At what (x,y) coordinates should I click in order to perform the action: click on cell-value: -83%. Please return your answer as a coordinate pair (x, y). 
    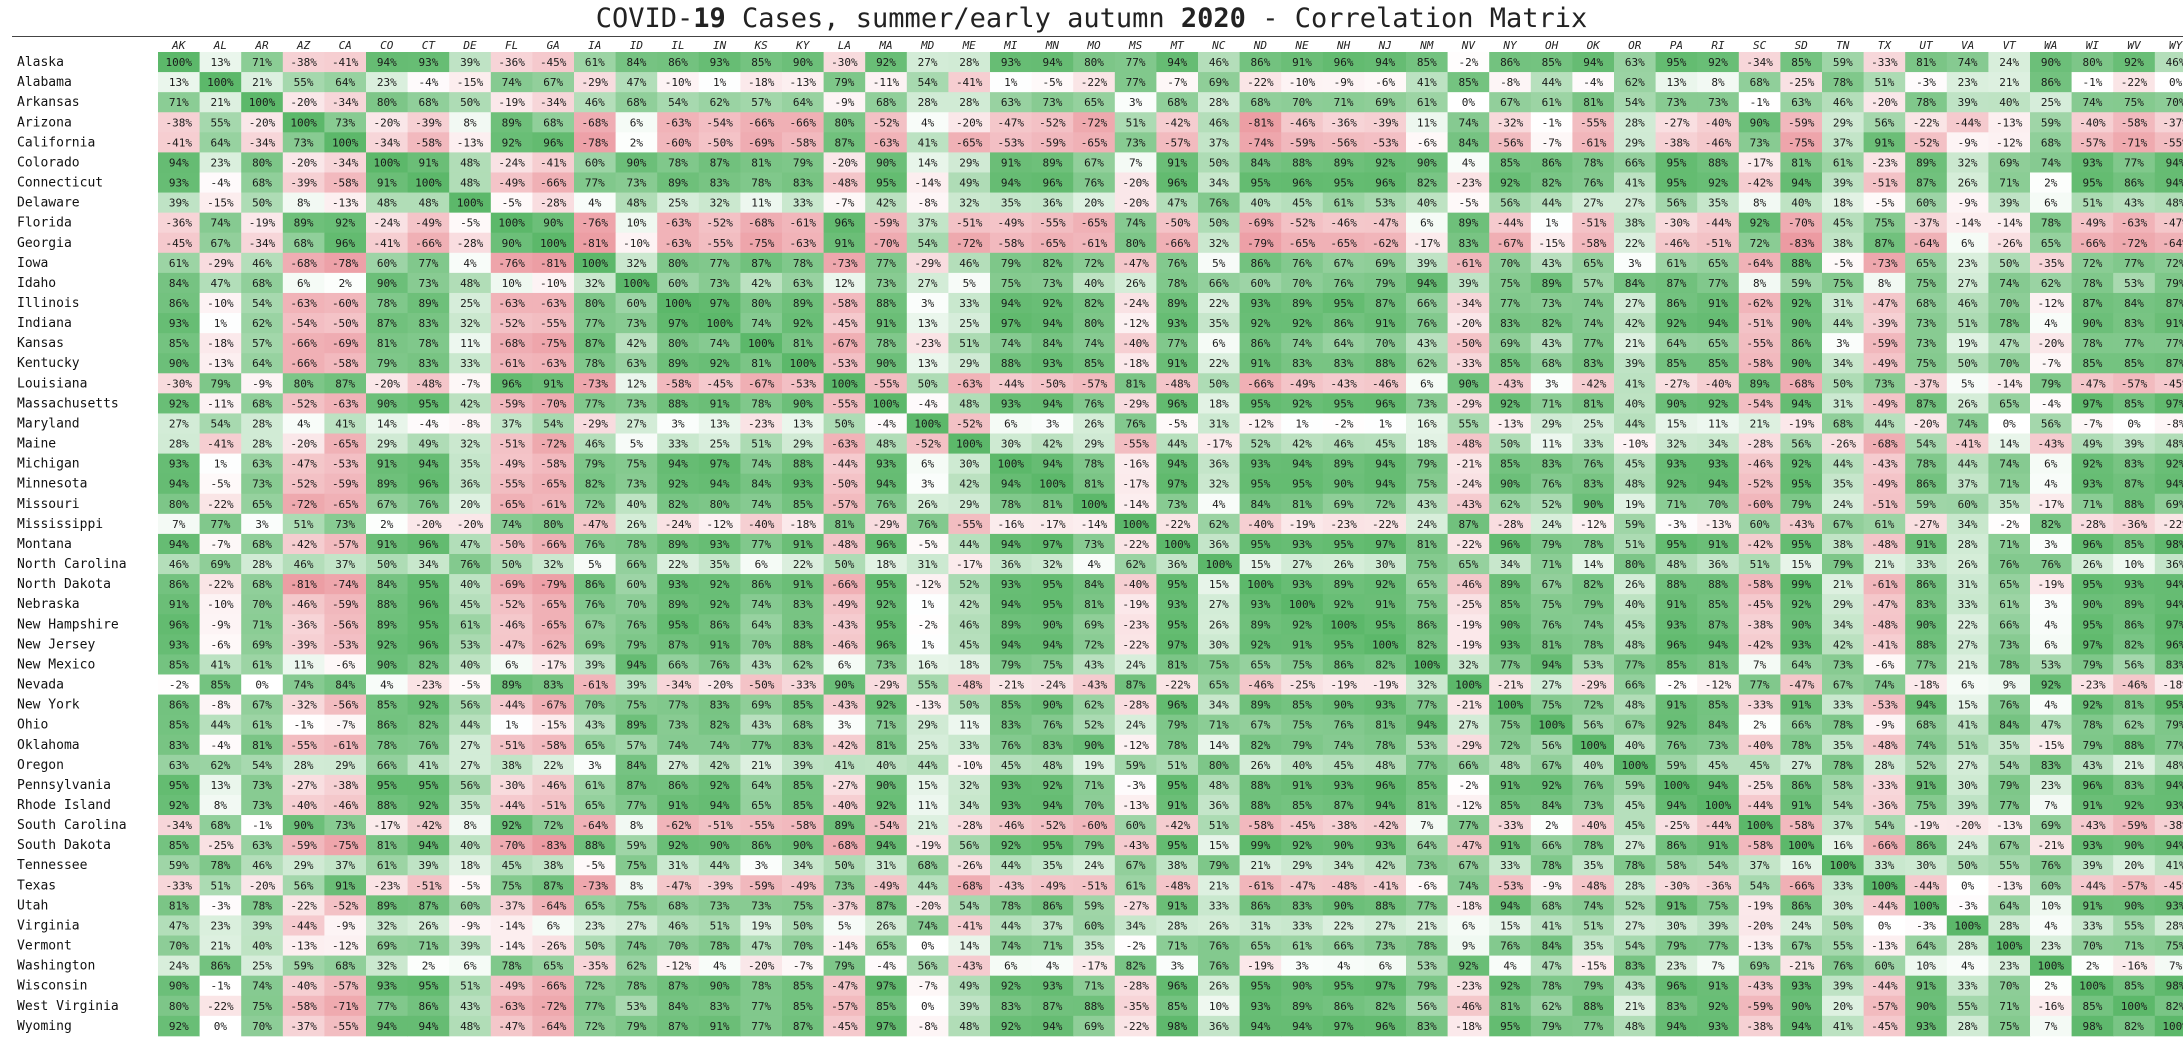
    Looking at the image, I should click on (553, 845).